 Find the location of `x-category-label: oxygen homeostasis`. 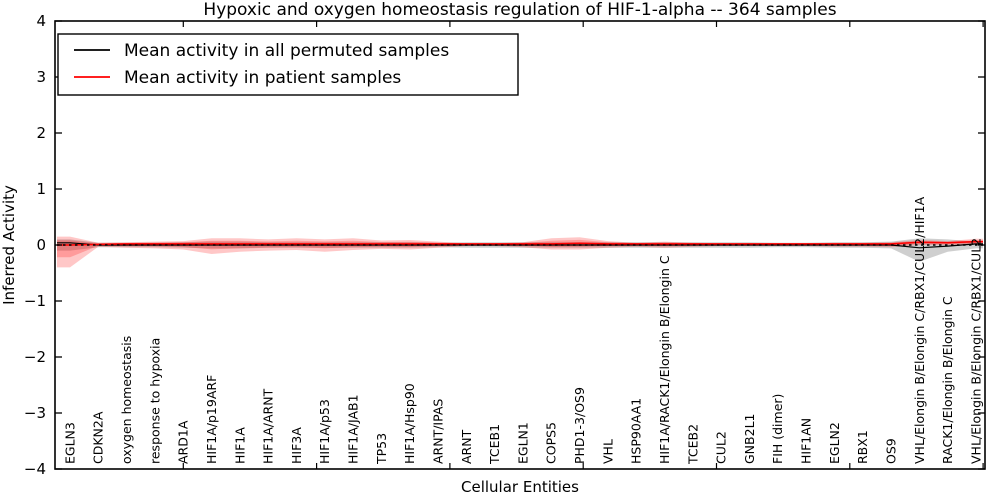

x-category-label: oxygen homeostasis is located at coordinates (126, 400).